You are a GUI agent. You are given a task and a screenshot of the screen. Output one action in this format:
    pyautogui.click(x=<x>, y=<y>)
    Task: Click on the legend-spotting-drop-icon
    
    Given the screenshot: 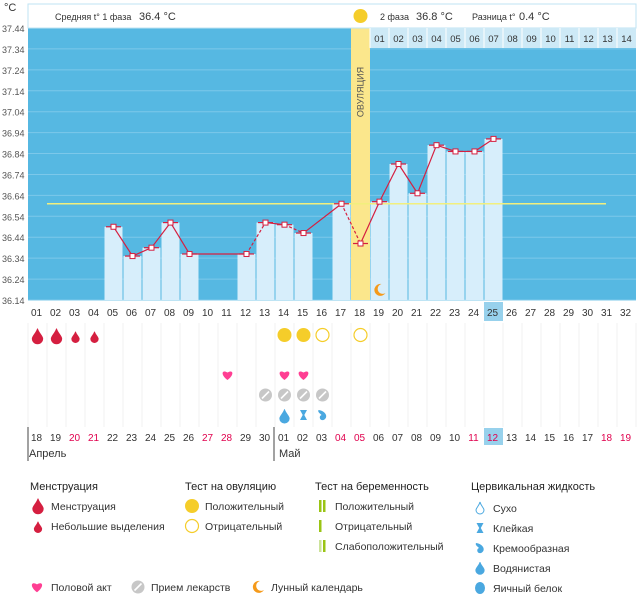 What is the action you would take?
    pyautogui.click(x=38, y=527)
    